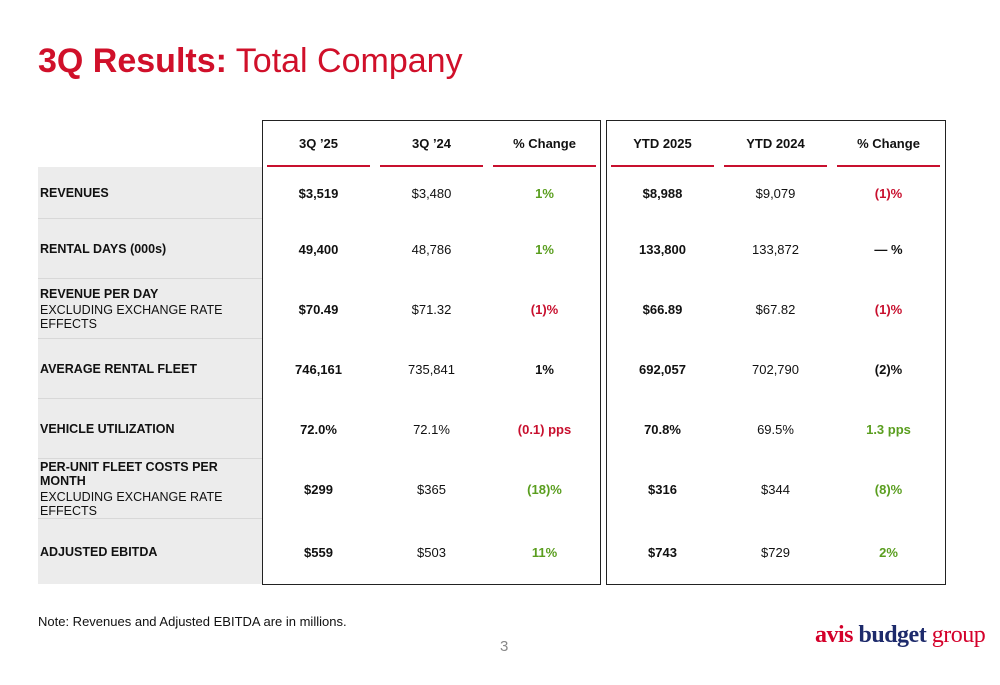 The width and height of the screenshot is (1000, 685). I want to click on cell: — %, so click(888, 249).